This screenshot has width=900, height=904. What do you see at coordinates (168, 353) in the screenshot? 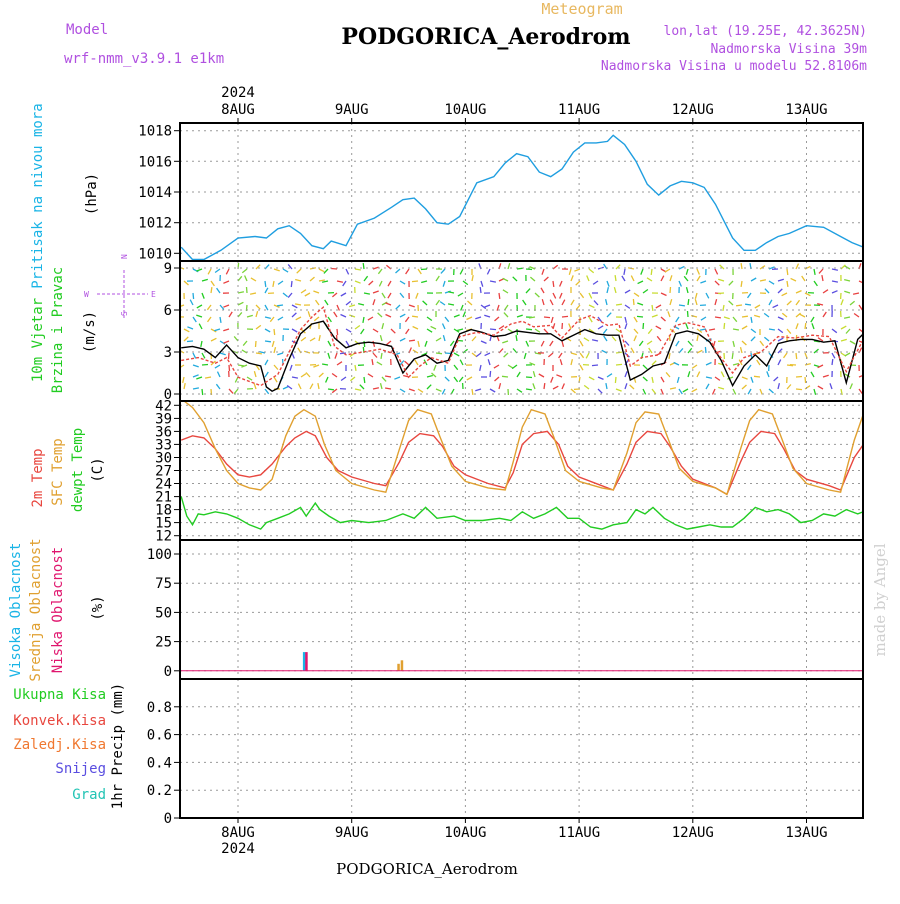
I see `ytick-label: 3` at bounding box center [168, 353].